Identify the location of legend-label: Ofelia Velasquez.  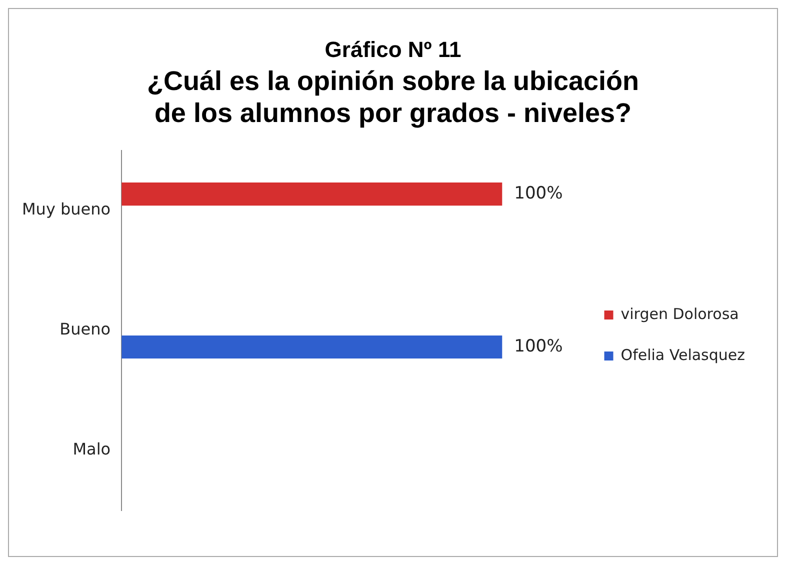
(683, 355).